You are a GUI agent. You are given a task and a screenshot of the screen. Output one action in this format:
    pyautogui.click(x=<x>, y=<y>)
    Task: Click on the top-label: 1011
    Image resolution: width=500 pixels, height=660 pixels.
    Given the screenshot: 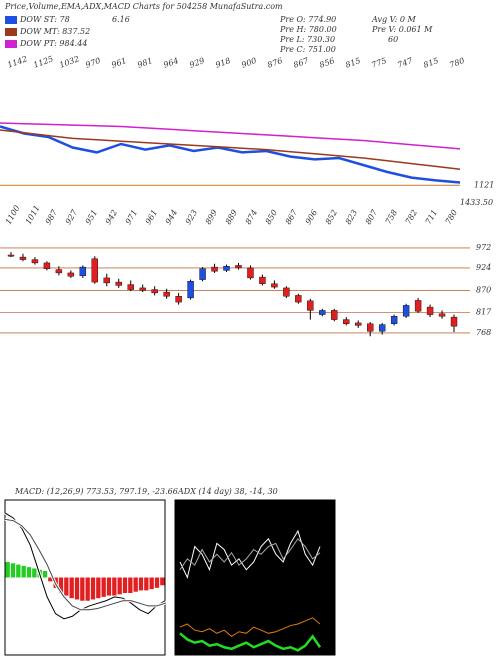 What is the action you would take?
    pyautogui.click(x=33, y=215)
    